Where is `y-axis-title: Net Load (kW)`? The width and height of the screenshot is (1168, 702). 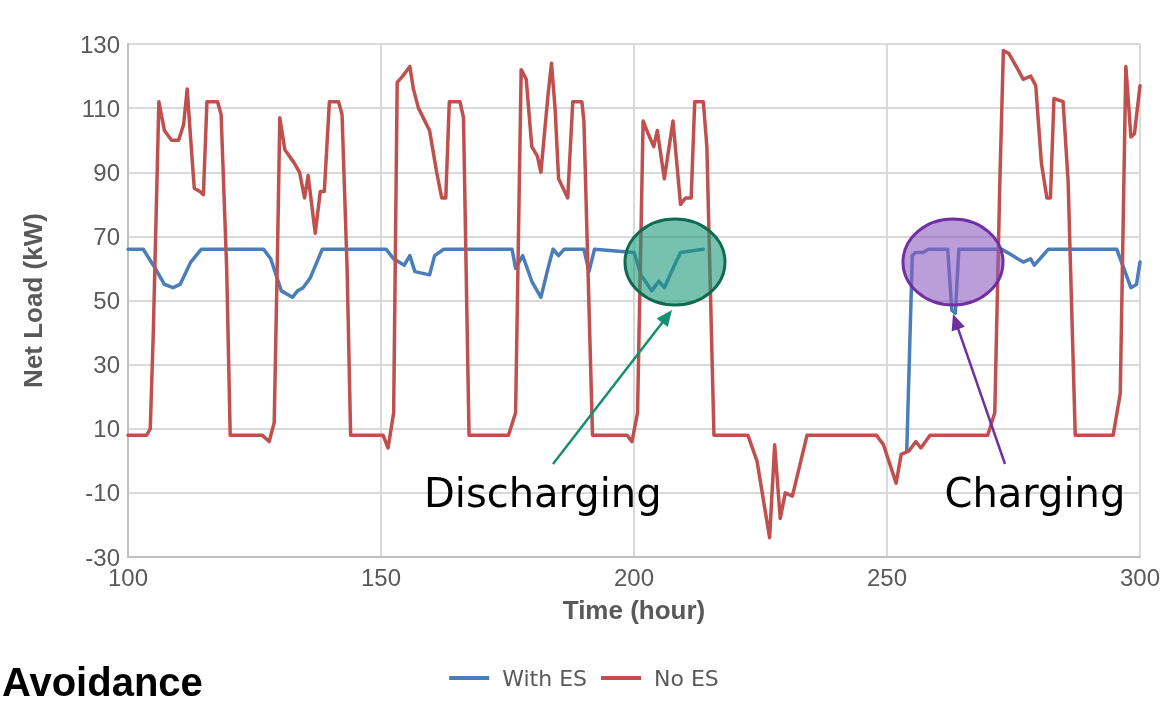 y-axis-title: Net Load (kW) is located at coordinates (33, 300).